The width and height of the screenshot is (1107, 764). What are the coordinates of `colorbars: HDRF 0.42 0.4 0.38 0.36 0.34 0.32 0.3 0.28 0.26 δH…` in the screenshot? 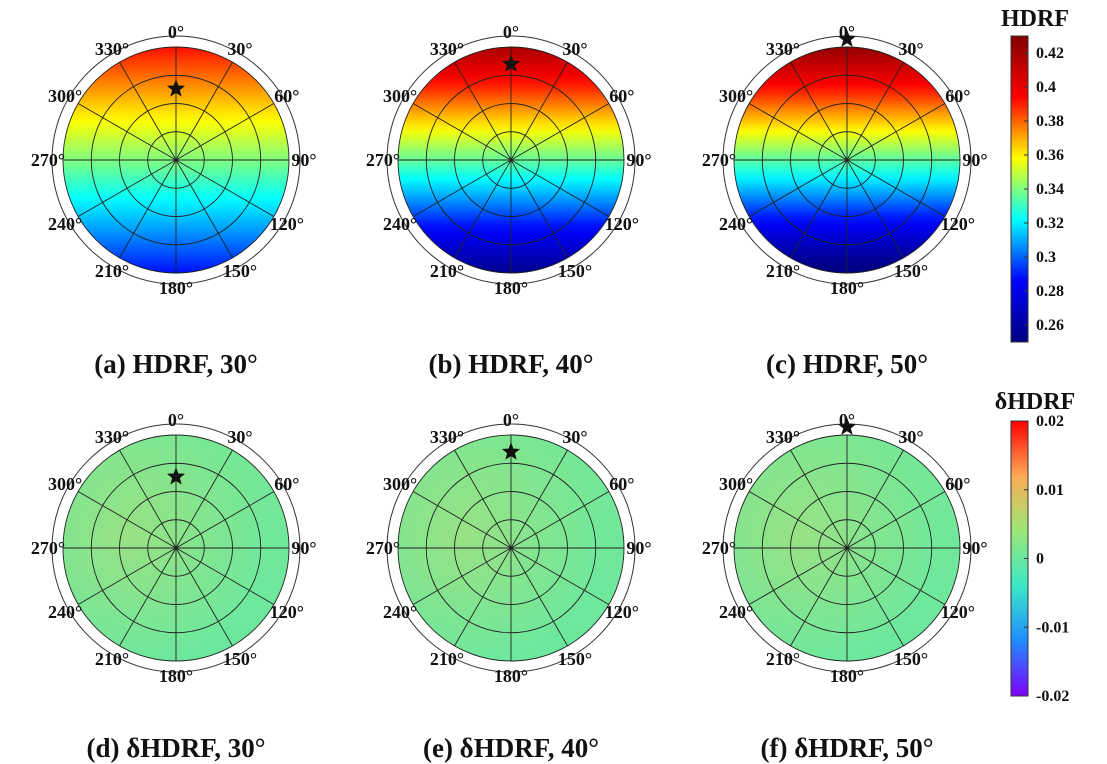 It's located at (1035, 355).